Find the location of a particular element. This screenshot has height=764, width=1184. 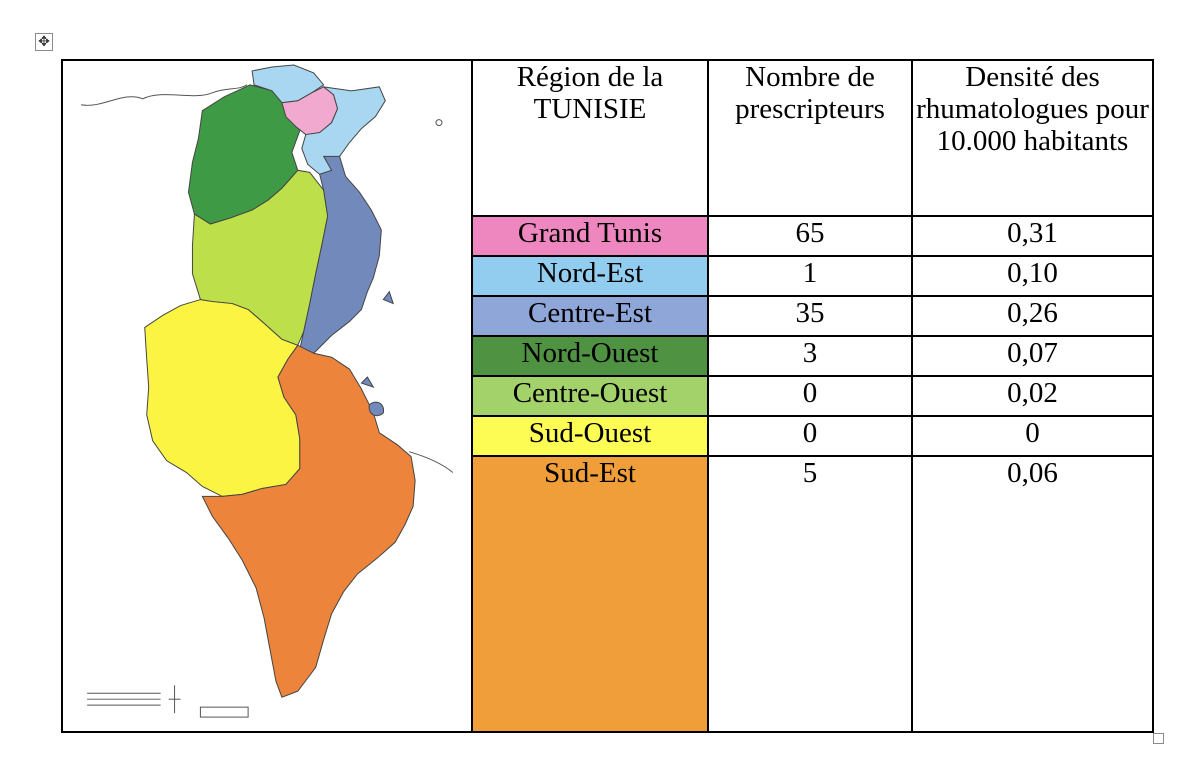

table-row: Nord-Est 1 0,10 is located at coordinates (608, 276).